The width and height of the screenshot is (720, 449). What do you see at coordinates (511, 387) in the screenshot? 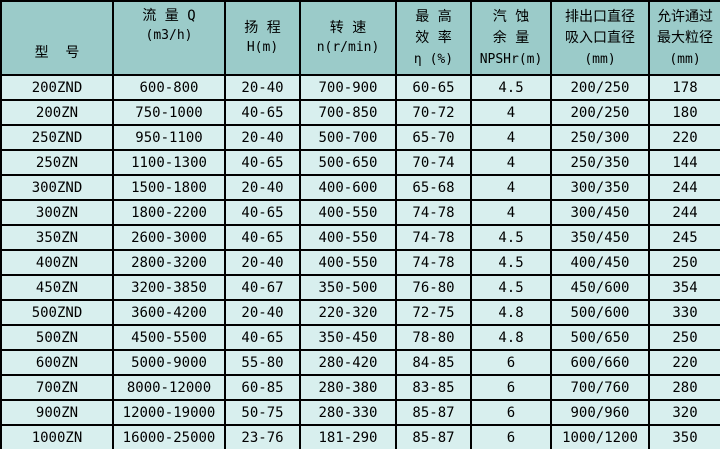
I see `cell-npsh: 6` at bounding box center [511, 387].